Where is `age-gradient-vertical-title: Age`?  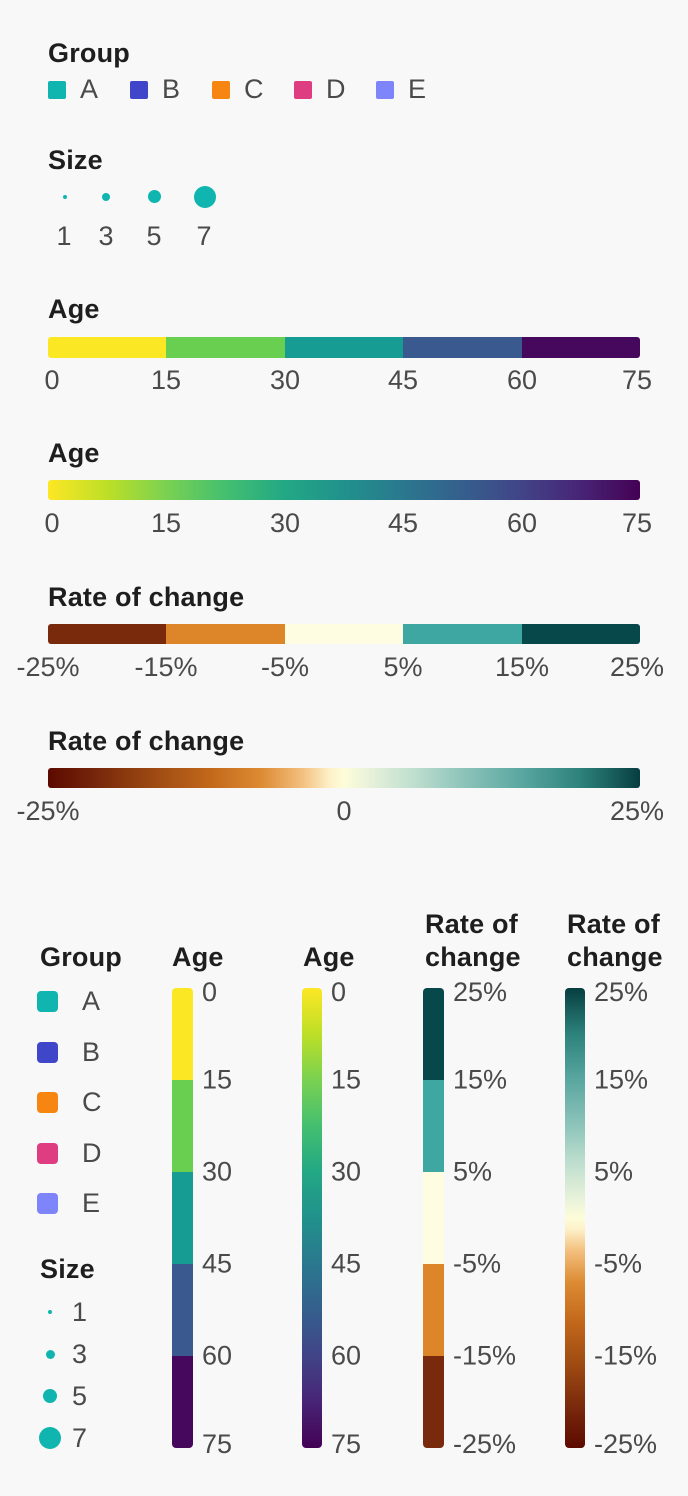
age-gradient-vertical-title: Age is located at coordinates (329, 957).